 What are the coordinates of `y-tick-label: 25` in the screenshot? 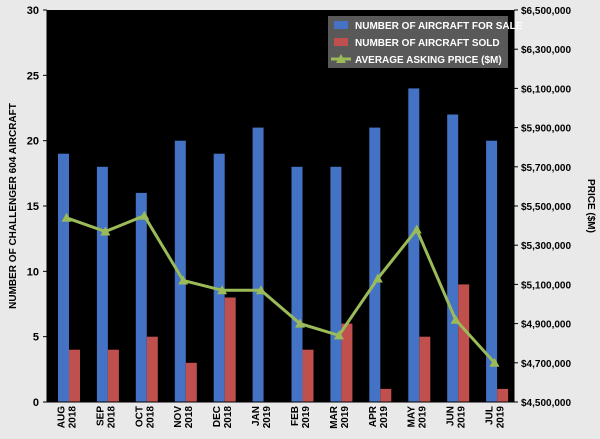 It's located at (33, 76).